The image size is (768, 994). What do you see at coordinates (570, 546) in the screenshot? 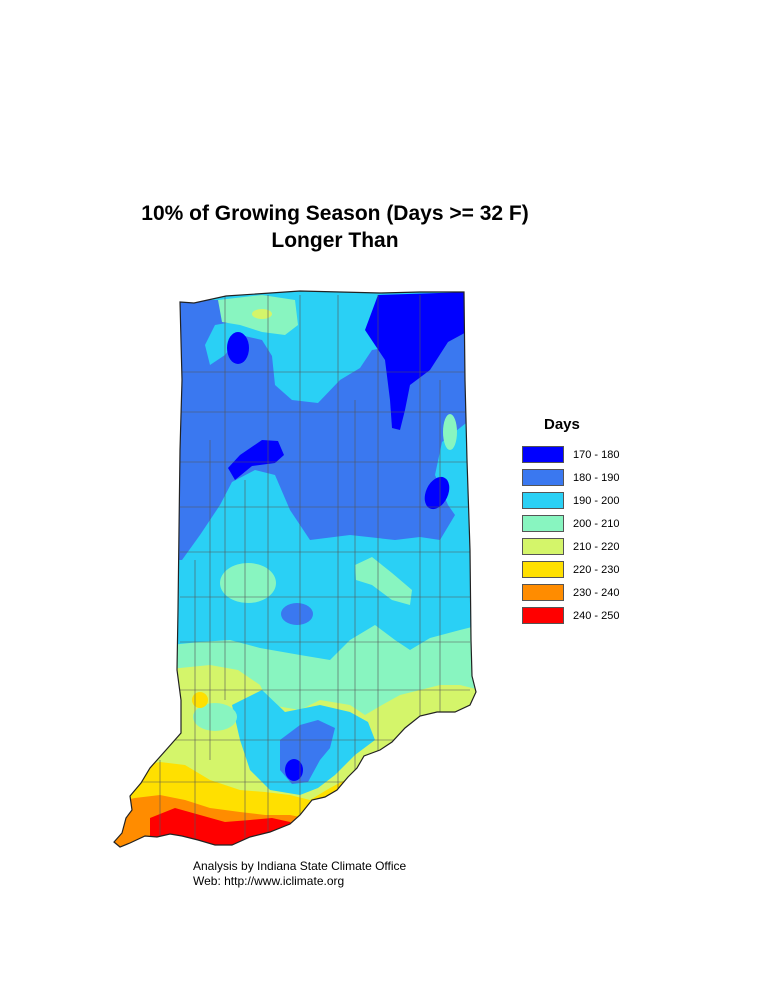
I see `legend-item: 210 - 220` at bounding box center [570, 546].